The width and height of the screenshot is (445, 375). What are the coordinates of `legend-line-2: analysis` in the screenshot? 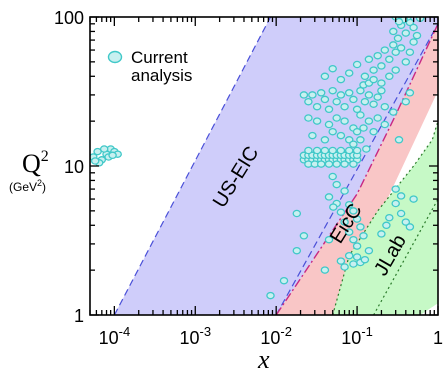 It's located at (161, 75).